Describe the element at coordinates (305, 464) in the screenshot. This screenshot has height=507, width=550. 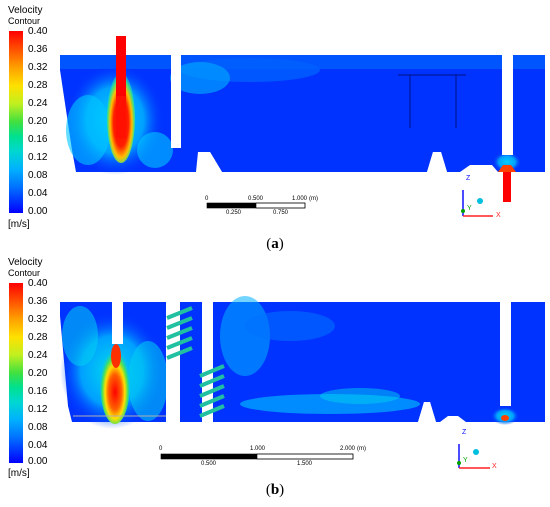
I see `scale-label: 1.500` at that location.